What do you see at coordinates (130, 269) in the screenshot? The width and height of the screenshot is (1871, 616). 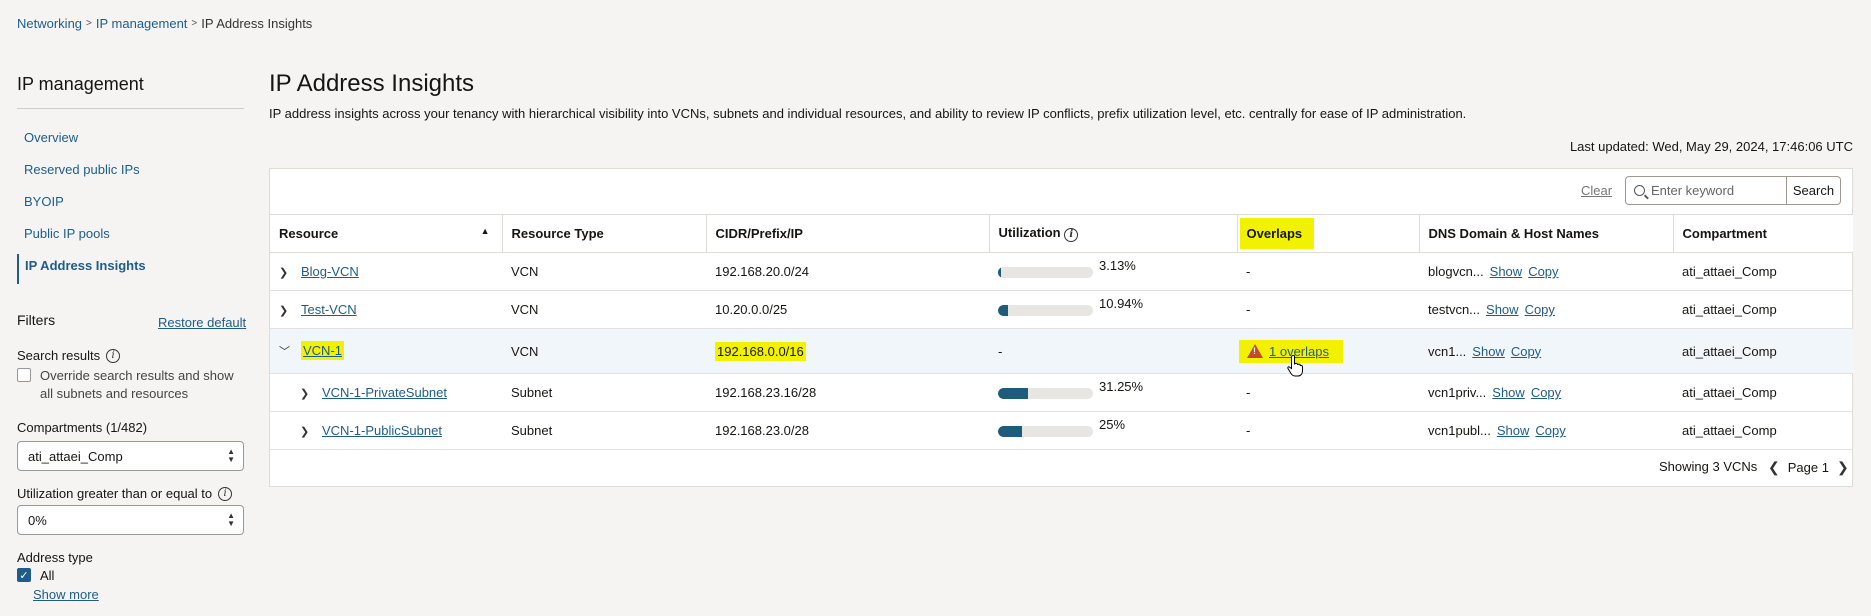 I see `nav-item-ip-address-insights: IP Address Insights` at bounding box center [130, 269].